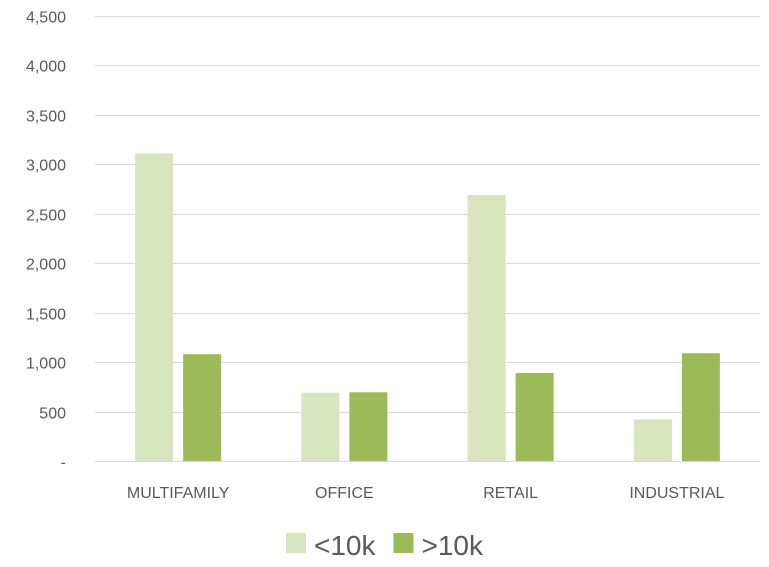  What do you see at coordinates (510, 493) in the screenshot?
I see `x-category-label: RETAIL` at bounding box center [510, 493].